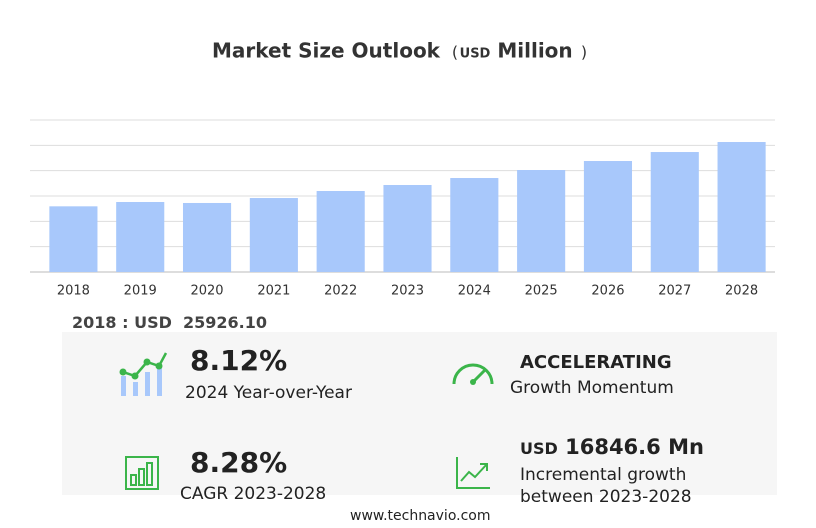 This screenshot has height=528, width=816. I want to click on yoy-icon, so click(143, 374).